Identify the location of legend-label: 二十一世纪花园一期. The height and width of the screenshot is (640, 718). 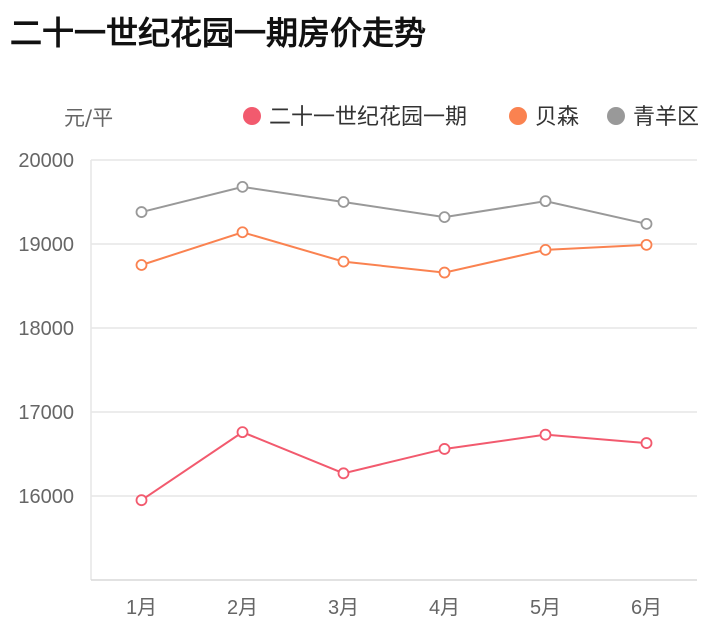
(368, 117).